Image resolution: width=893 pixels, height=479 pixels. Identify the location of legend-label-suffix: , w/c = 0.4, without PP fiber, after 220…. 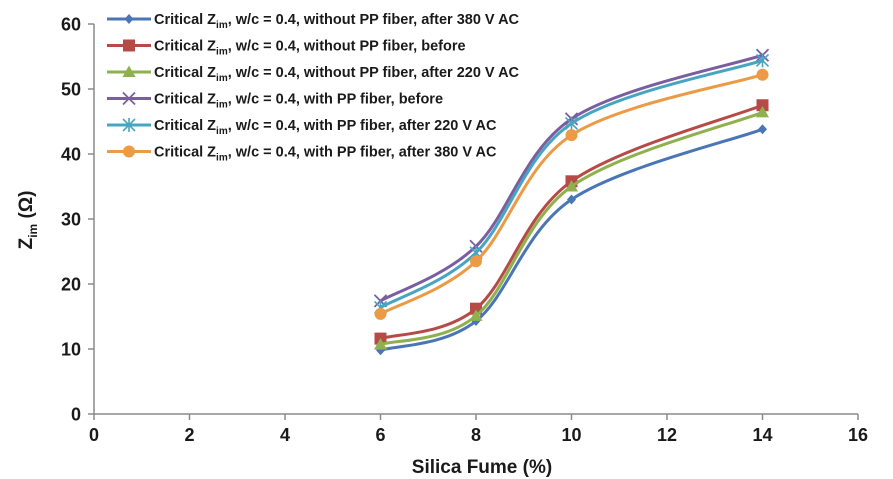
(374, 73).